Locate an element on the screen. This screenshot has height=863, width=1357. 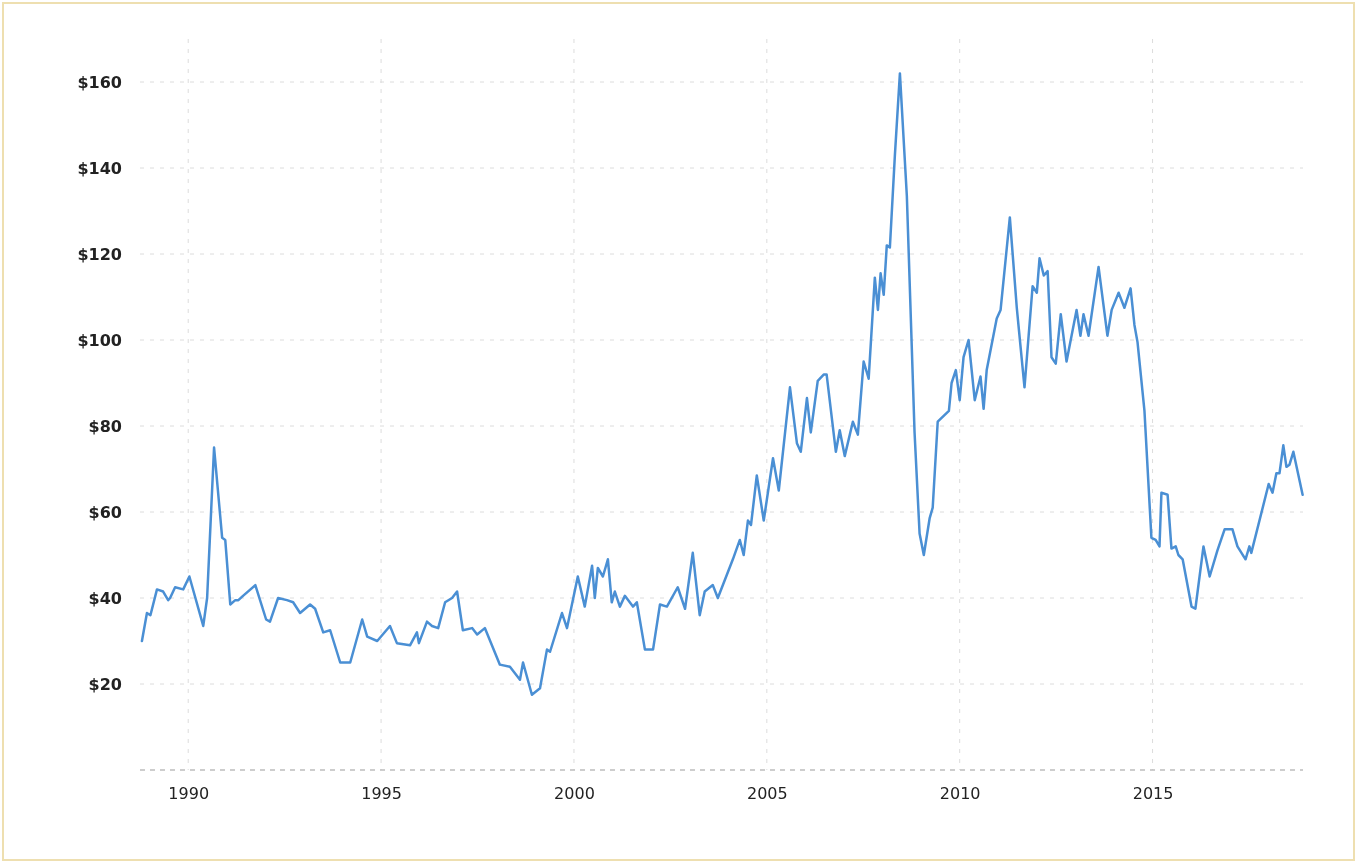
x-tick-label: 2005 is located at coordinates (767, 794).